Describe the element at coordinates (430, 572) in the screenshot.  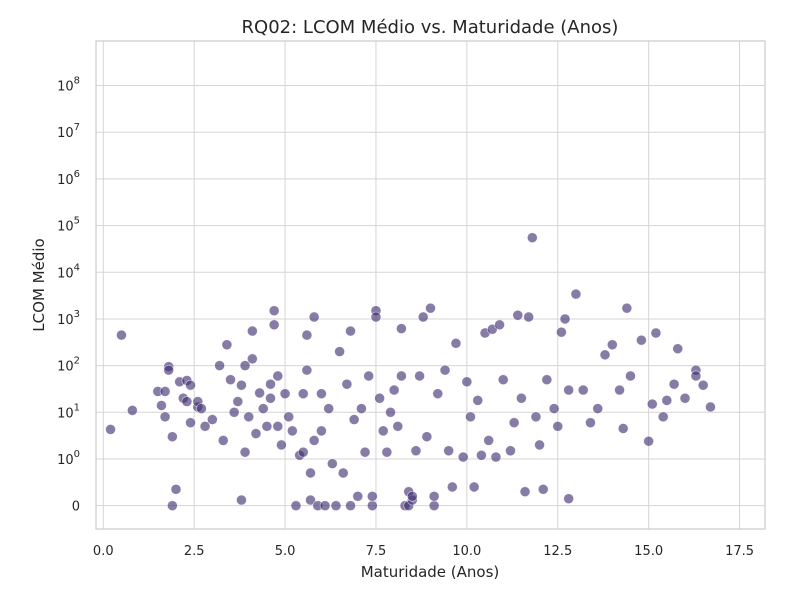
I see `x-axis-label: Maturidade (Anos)` at that location.